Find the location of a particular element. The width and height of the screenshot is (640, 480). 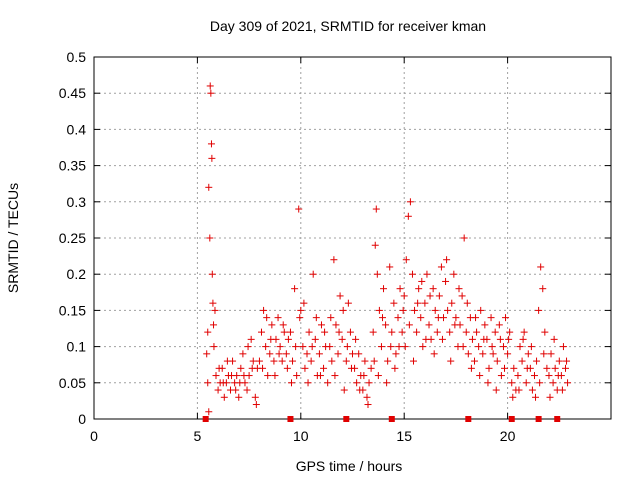

x-tick-label: 0 is located at coordinates (94, 436).